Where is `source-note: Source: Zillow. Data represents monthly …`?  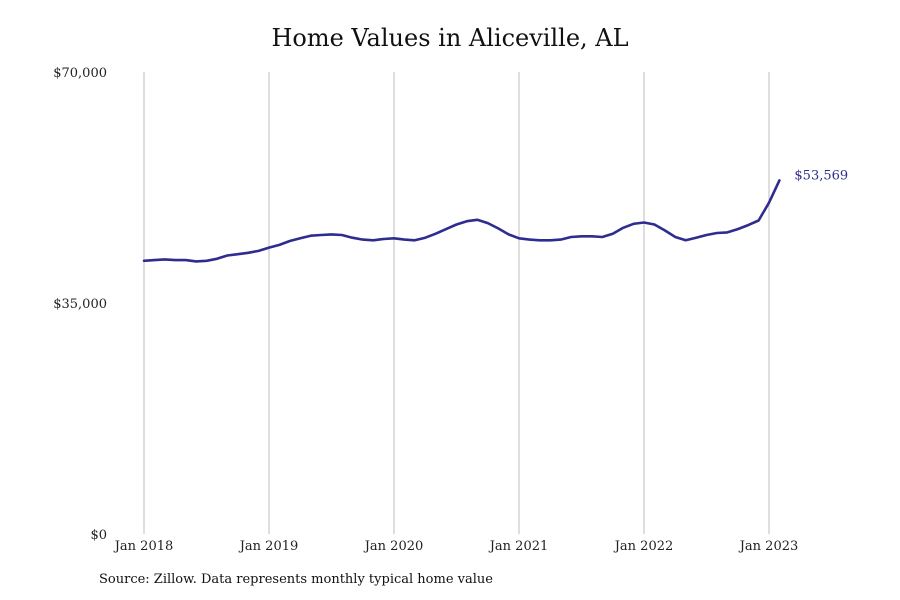
source-note: Source: Zillow. Data represents monthly … is located at coordinates (296, 579).